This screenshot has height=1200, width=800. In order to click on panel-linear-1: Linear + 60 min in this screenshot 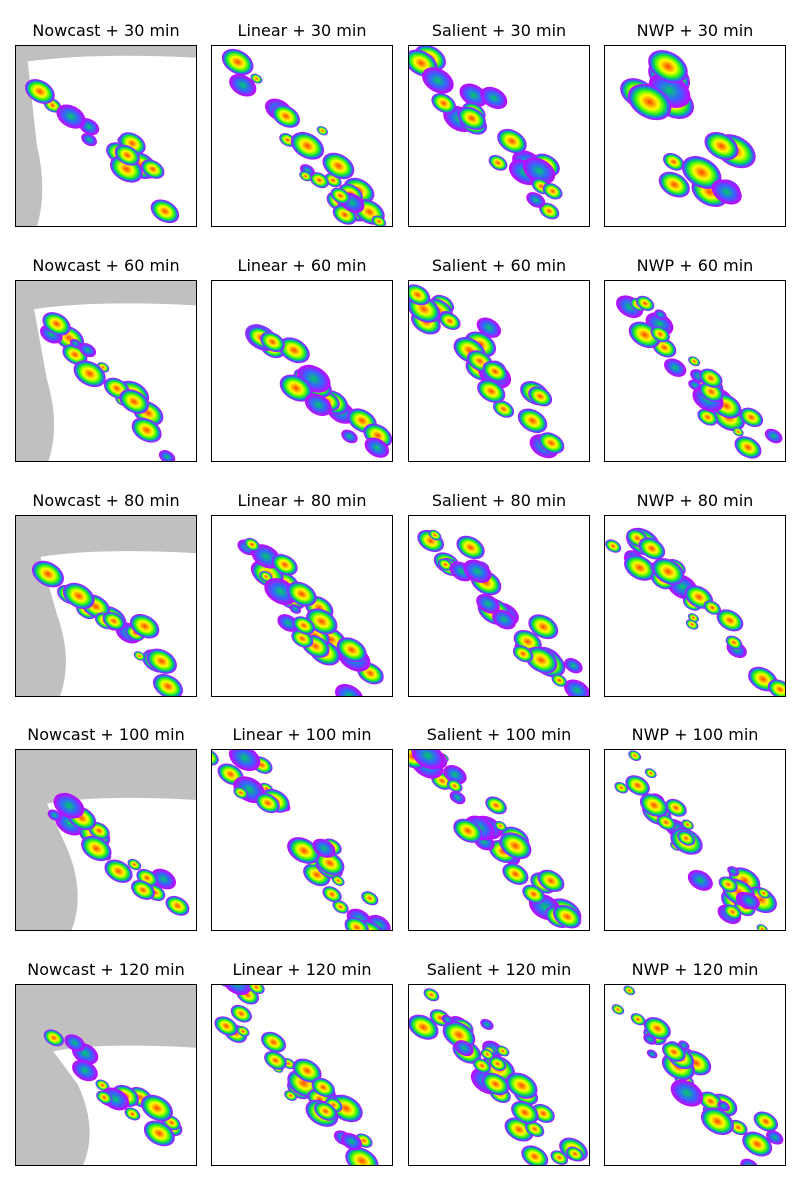, I will do `click(302, 359)`.